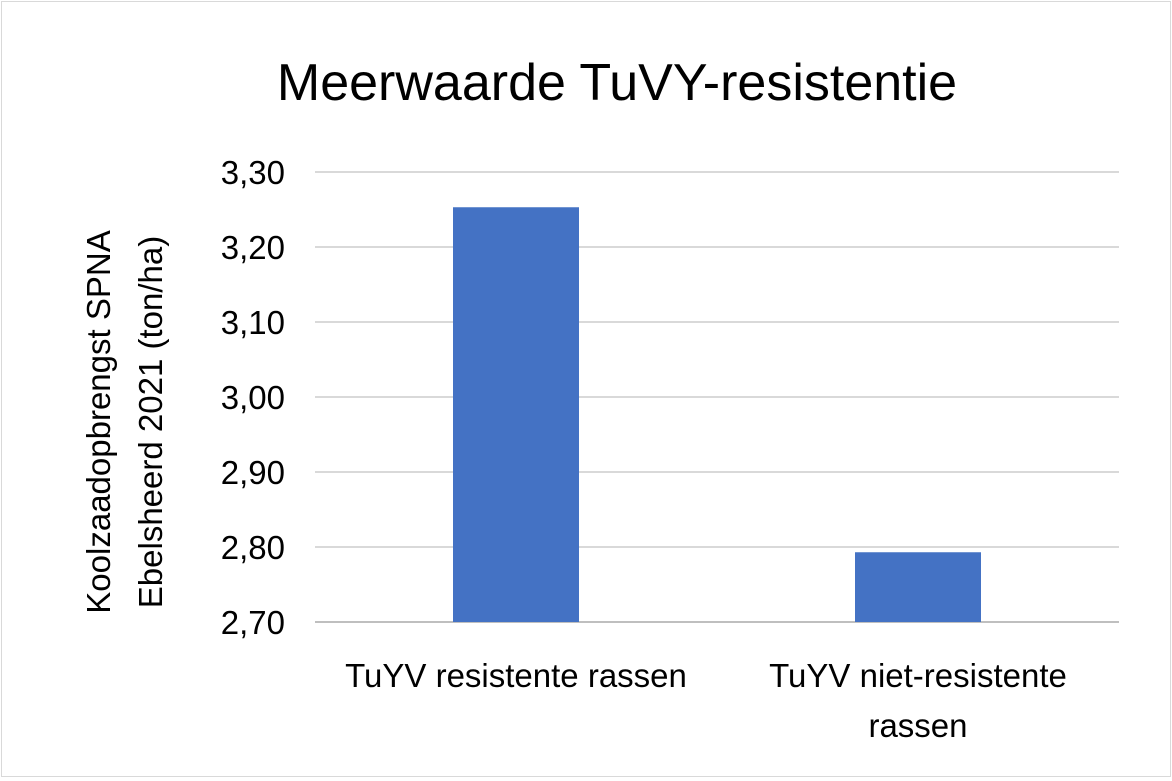  What do you see at coordinates (253, 247) in the screenshot?
I see `y-tick-label: 3,20` at bounding box center [253, 247].